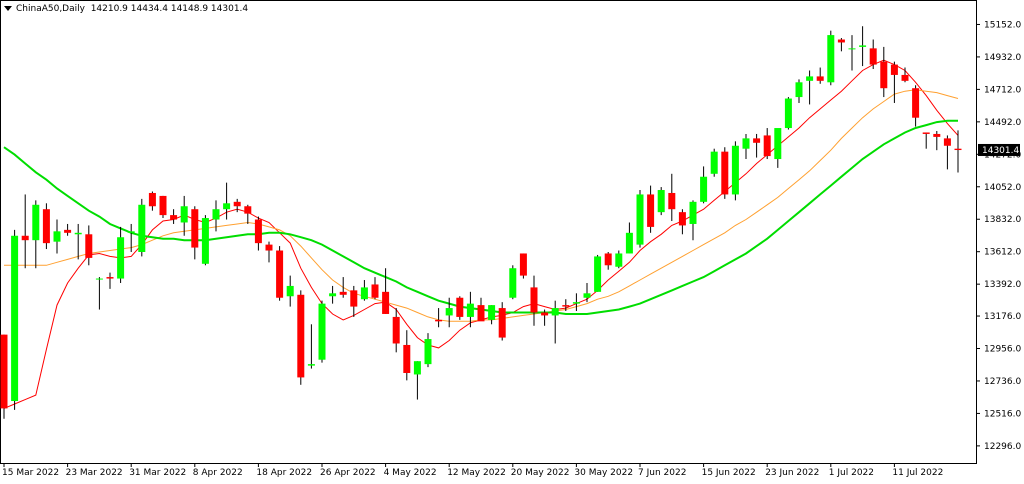  I want to click on x-tick-label: 15 Mar 2022, so click(30, 473).